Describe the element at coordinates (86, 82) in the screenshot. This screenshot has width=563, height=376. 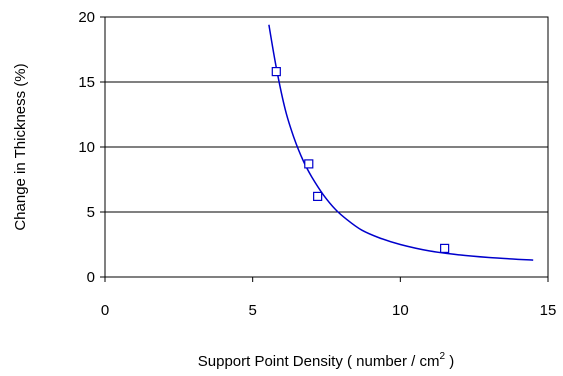
I see `y-tick-label: 15` at that location.